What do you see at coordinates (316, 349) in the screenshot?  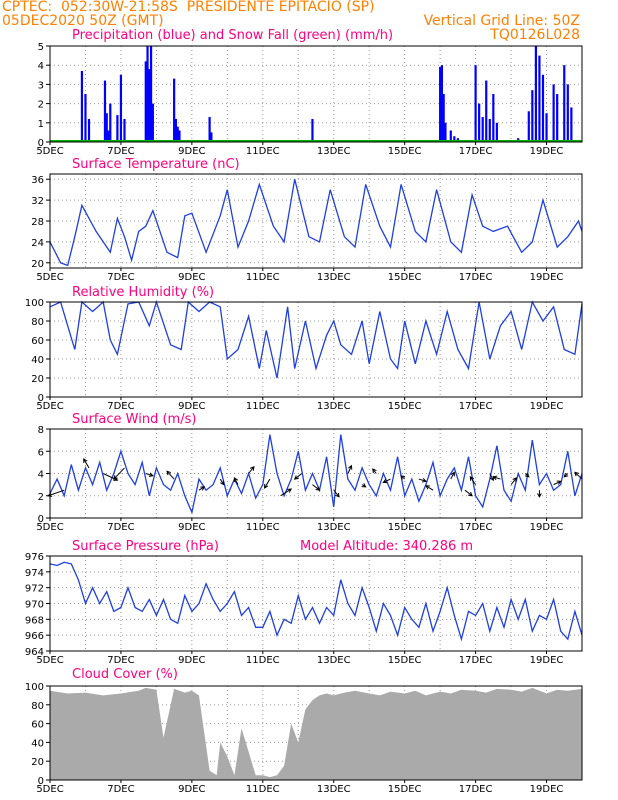 I see `relative-humidity-frame` at bounding box center [316, 349].